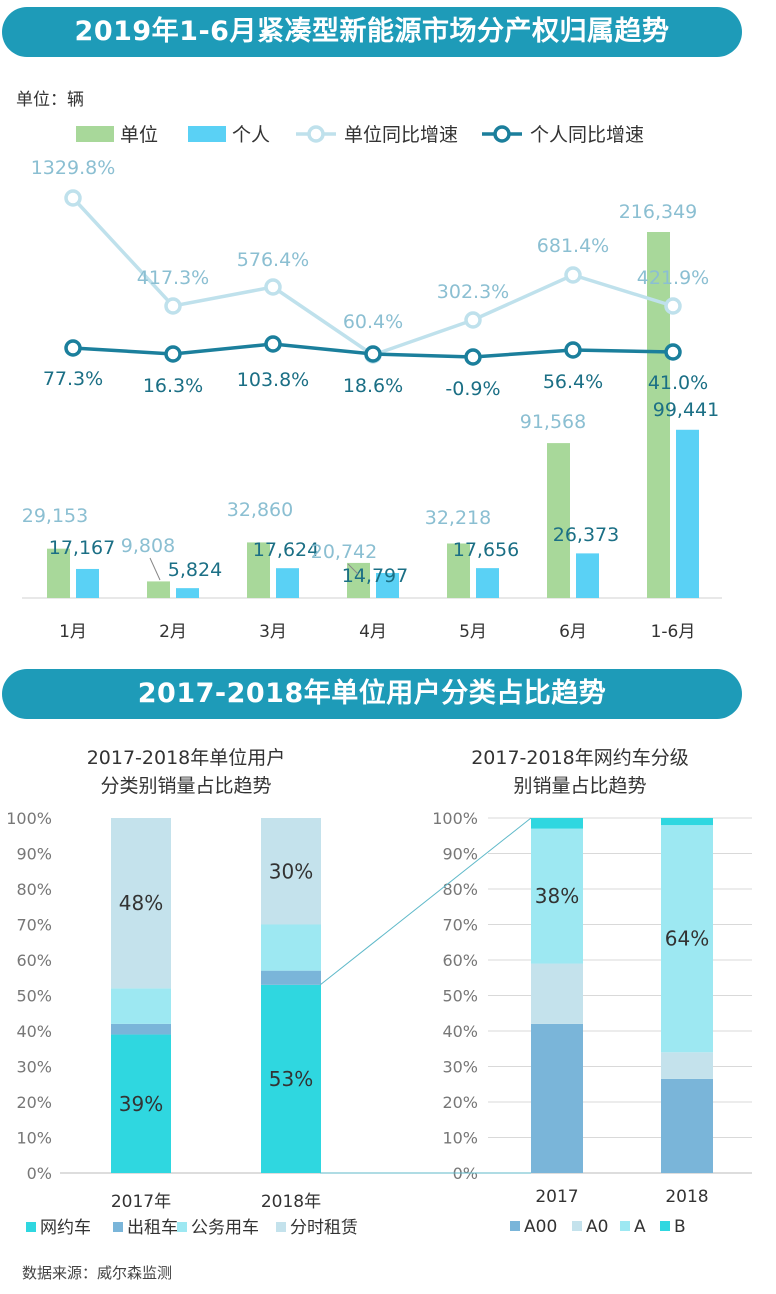 This screenshot has height=1294, width=776. Describe the element at coordinates (557, 896) in the screenshot. I see `segment-label: 38%` at that location.